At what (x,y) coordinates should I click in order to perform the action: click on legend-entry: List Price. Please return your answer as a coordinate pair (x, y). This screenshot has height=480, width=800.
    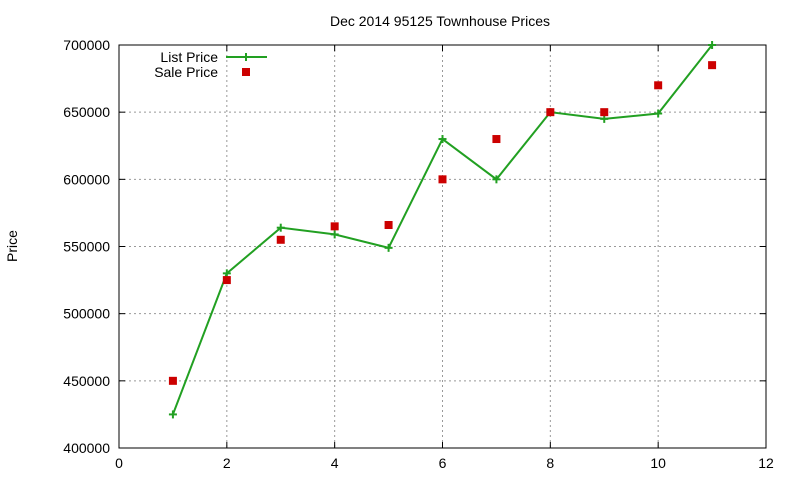
    Looking at the image, I should click on (213, 57).